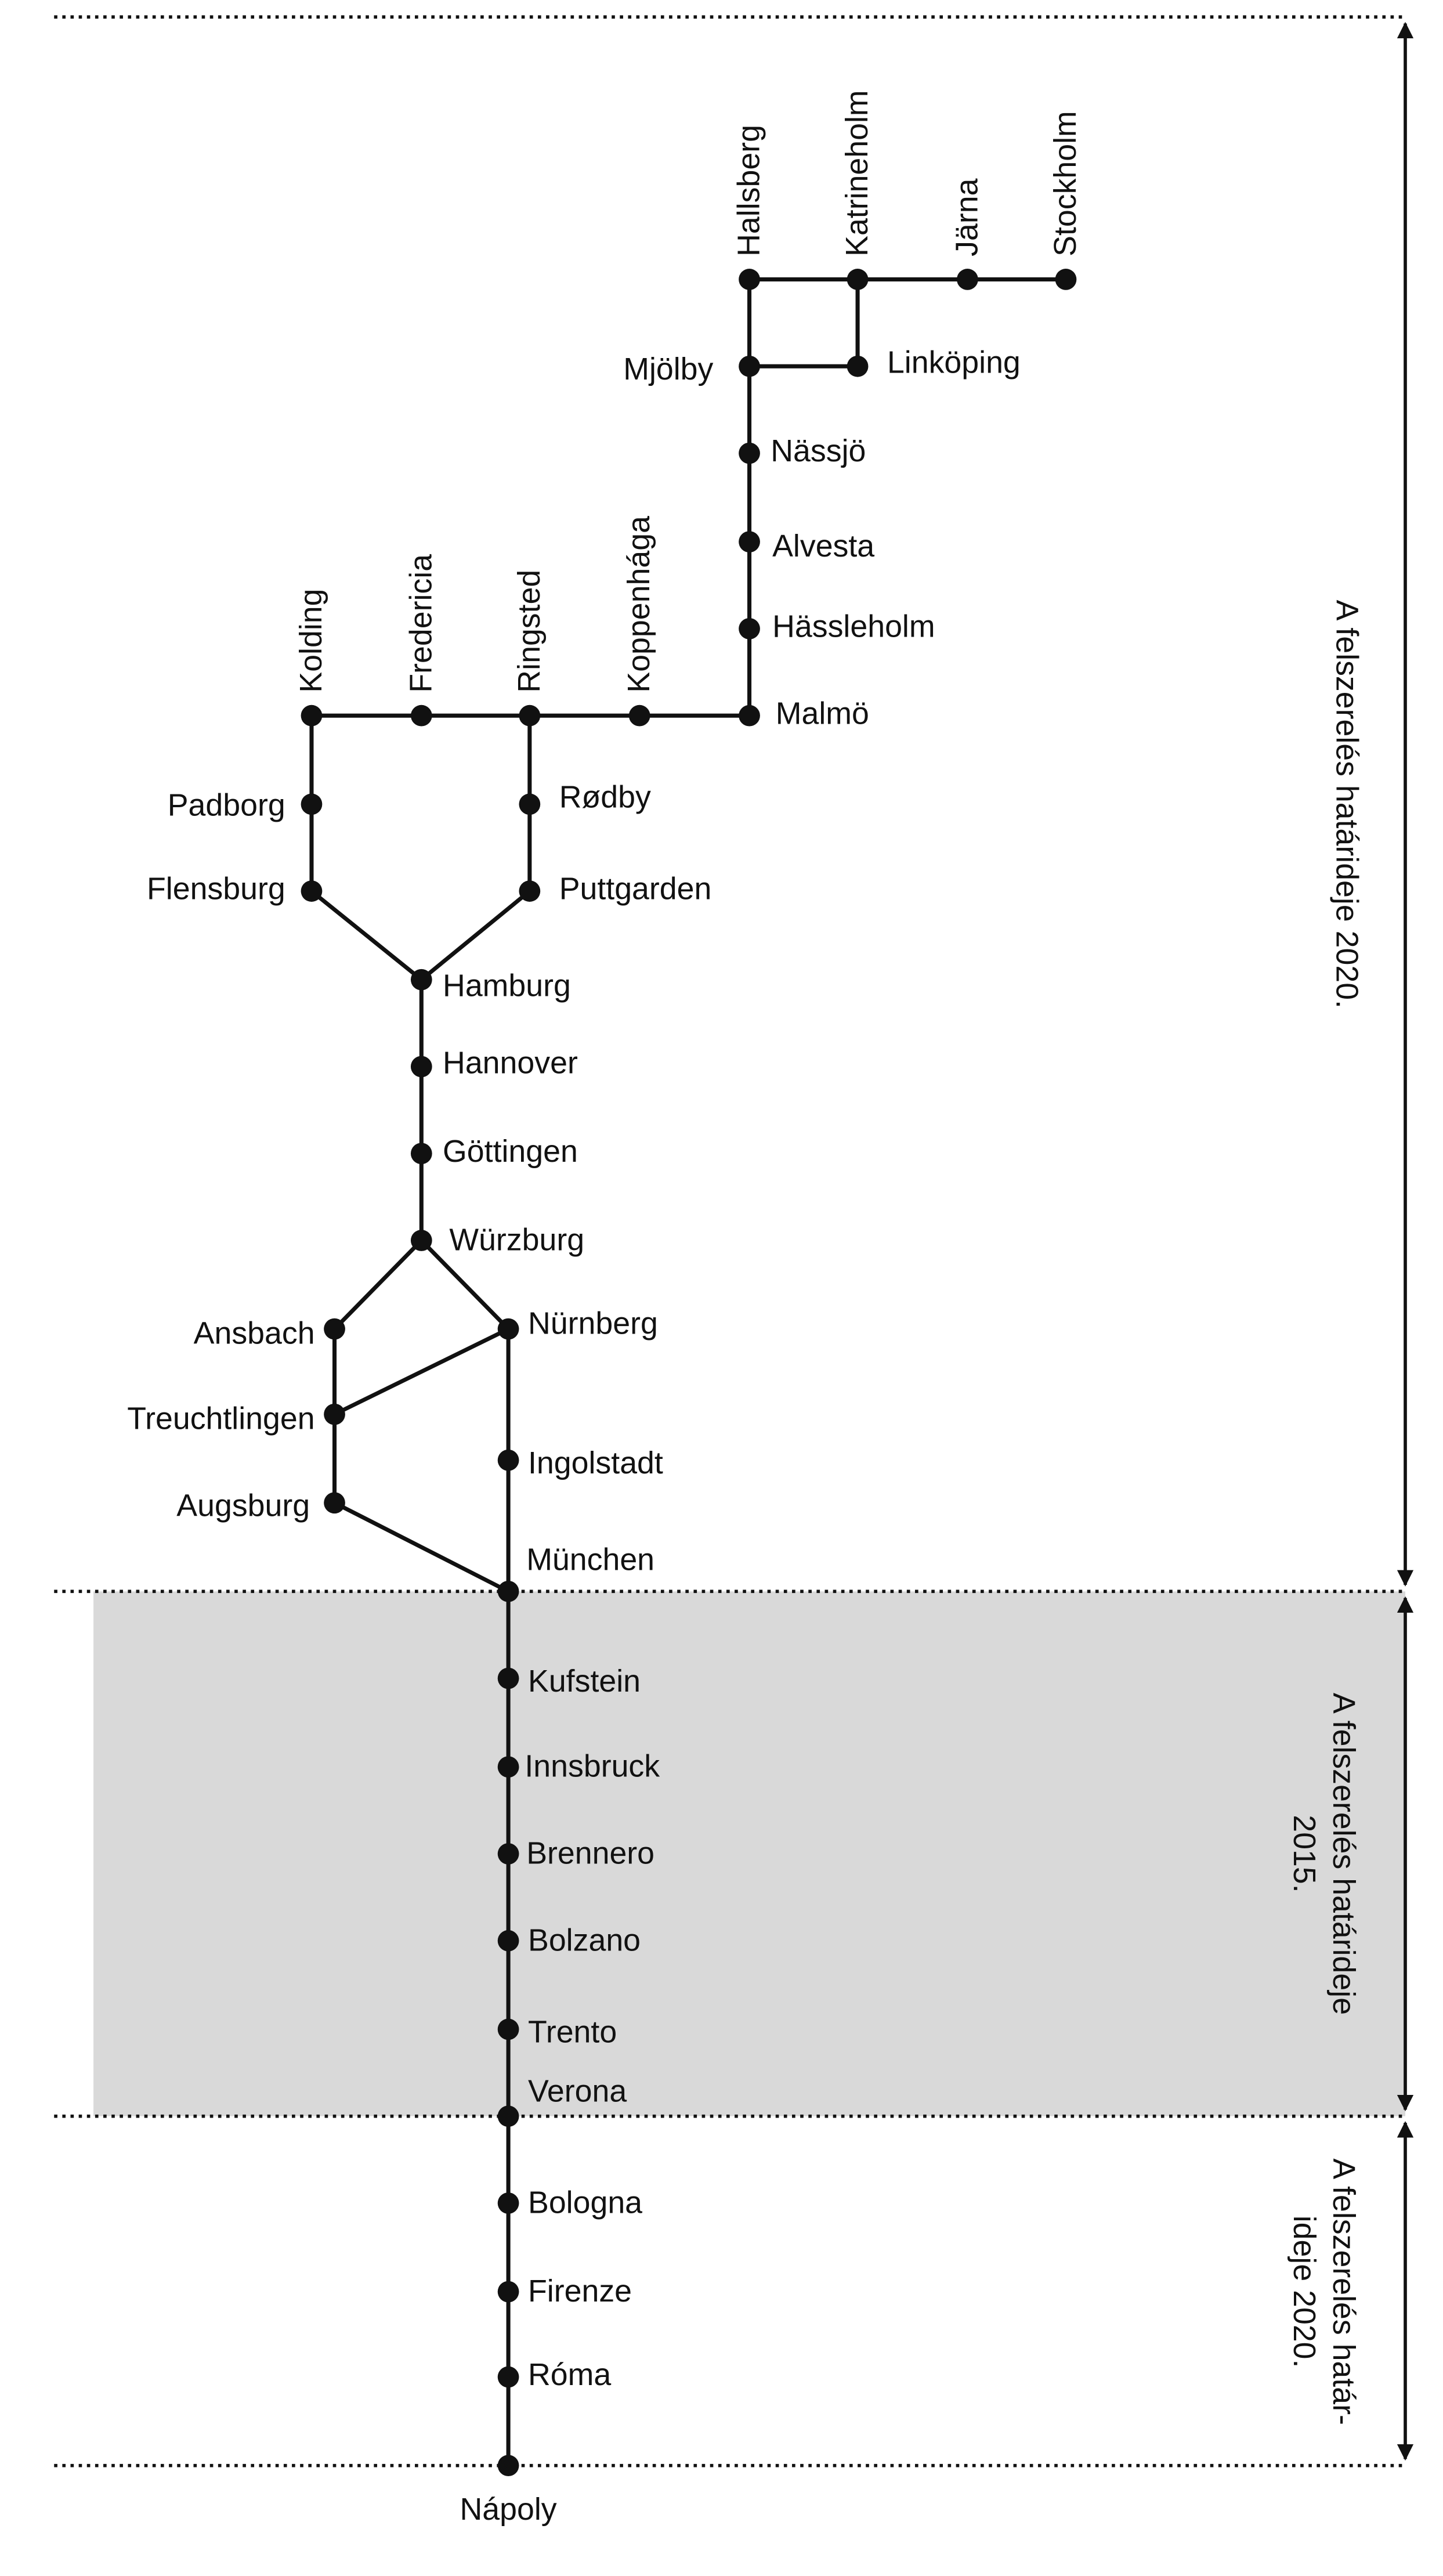  I want to click on station-label: Linköping, so click(954, 362).